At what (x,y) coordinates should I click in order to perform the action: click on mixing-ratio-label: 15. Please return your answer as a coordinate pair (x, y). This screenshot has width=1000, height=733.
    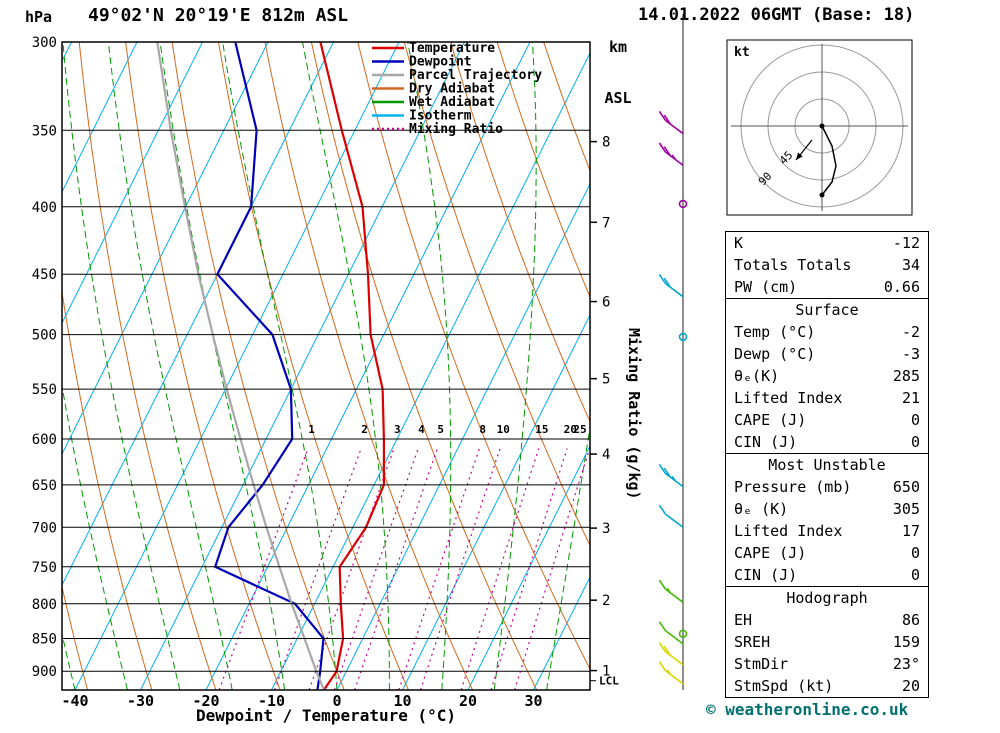
    Looking at the image, I should click on (541, 429).